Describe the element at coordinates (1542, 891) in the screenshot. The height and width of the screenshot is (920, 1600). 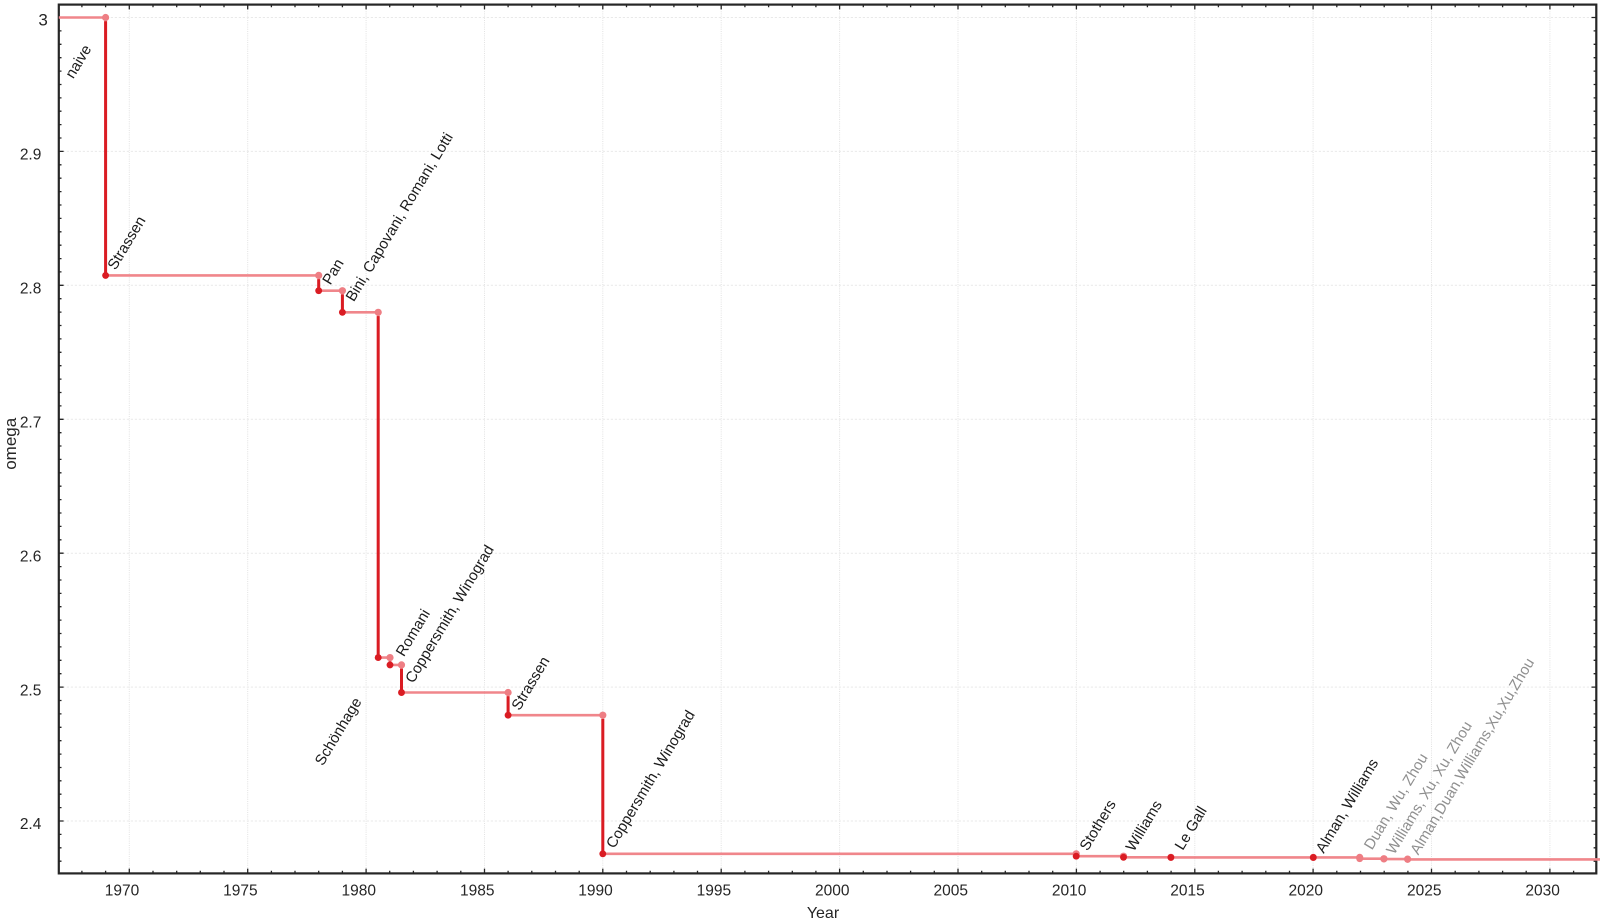
I see `svg-text: 2030` at that location.